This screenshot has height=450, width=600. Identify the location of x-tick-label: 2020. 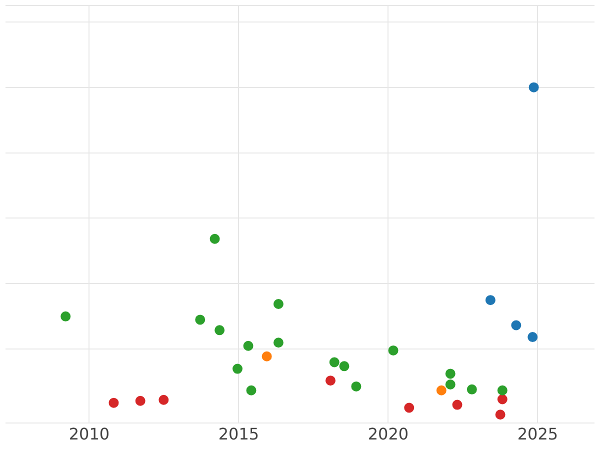
(388, 434).